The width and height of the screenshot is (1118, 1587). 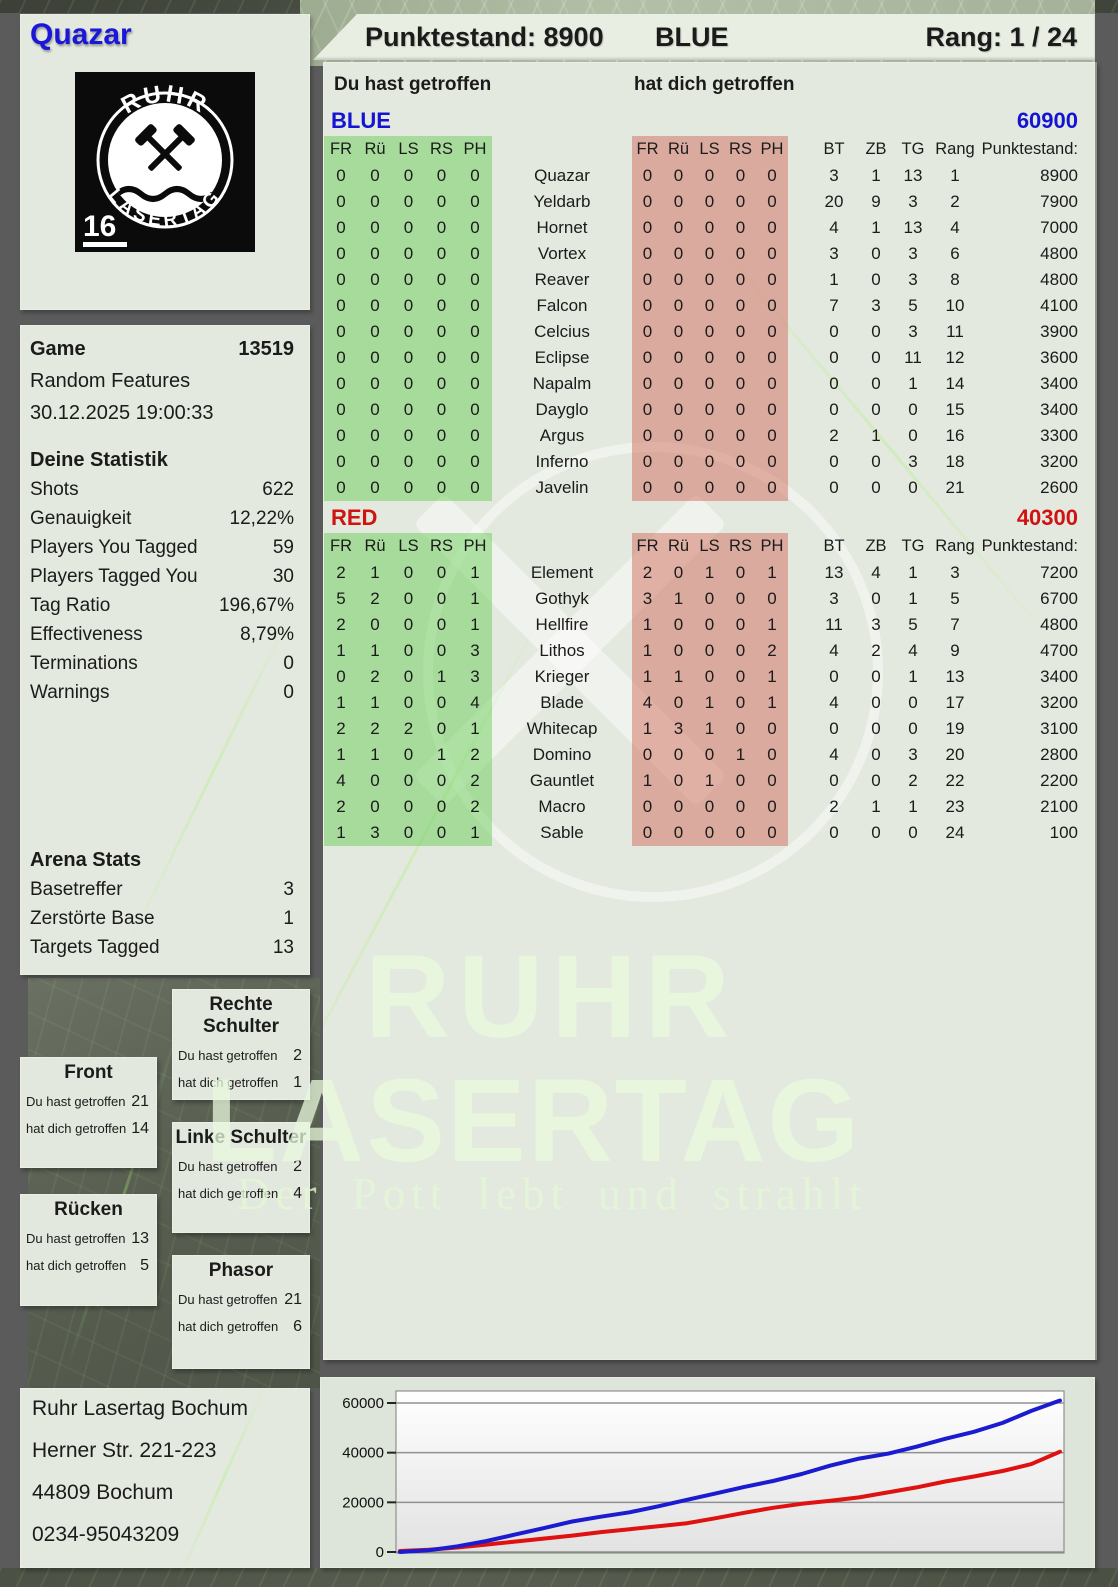 I want to click on address-line-3: 44809 Bochum, so click(x=103, y=1492).